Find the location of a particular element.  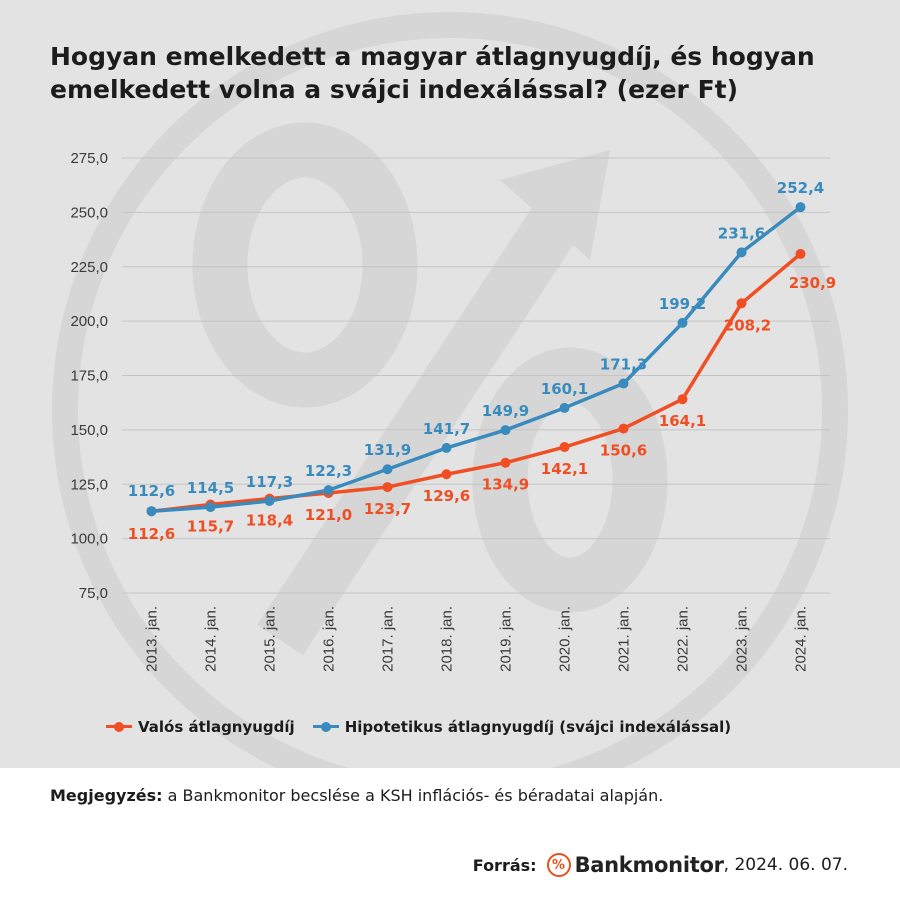

x-tick-label: 2022. jan. is located at coordinates (683, 639).